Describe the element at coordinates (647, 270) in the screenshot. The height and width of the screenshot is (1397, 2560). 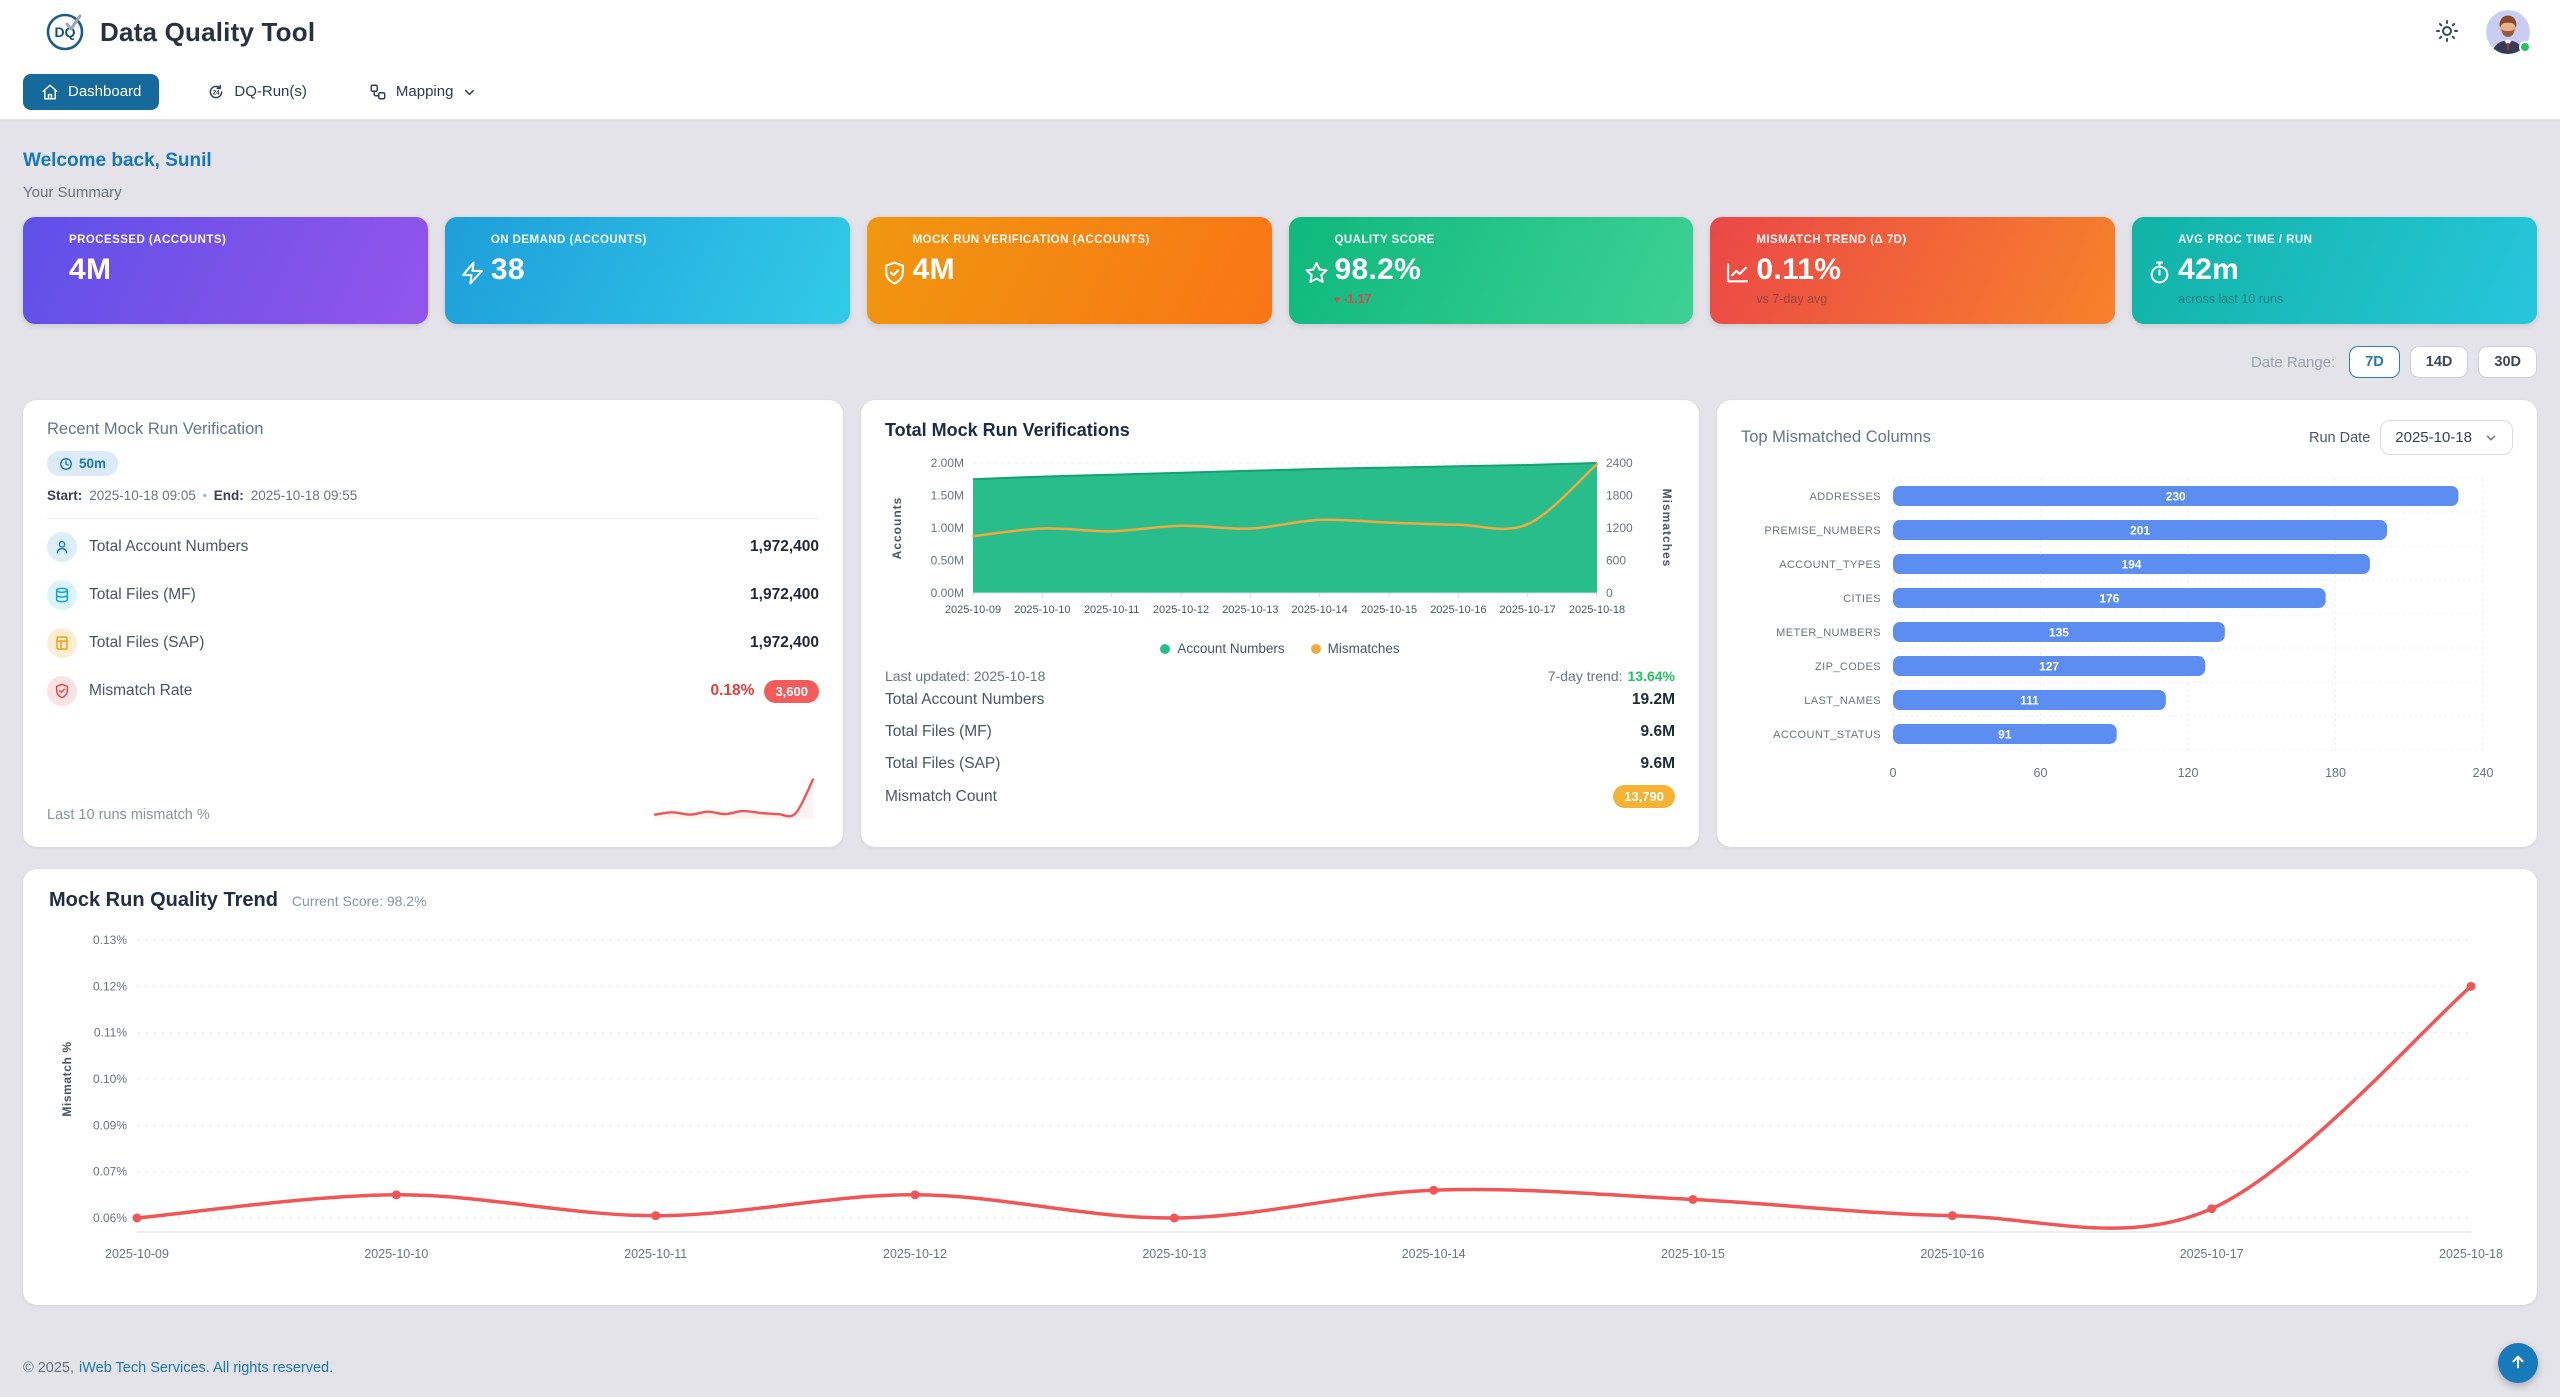
I see `stat-card-1: ON DEMAND (ACCOUNTS) 38` at that location.